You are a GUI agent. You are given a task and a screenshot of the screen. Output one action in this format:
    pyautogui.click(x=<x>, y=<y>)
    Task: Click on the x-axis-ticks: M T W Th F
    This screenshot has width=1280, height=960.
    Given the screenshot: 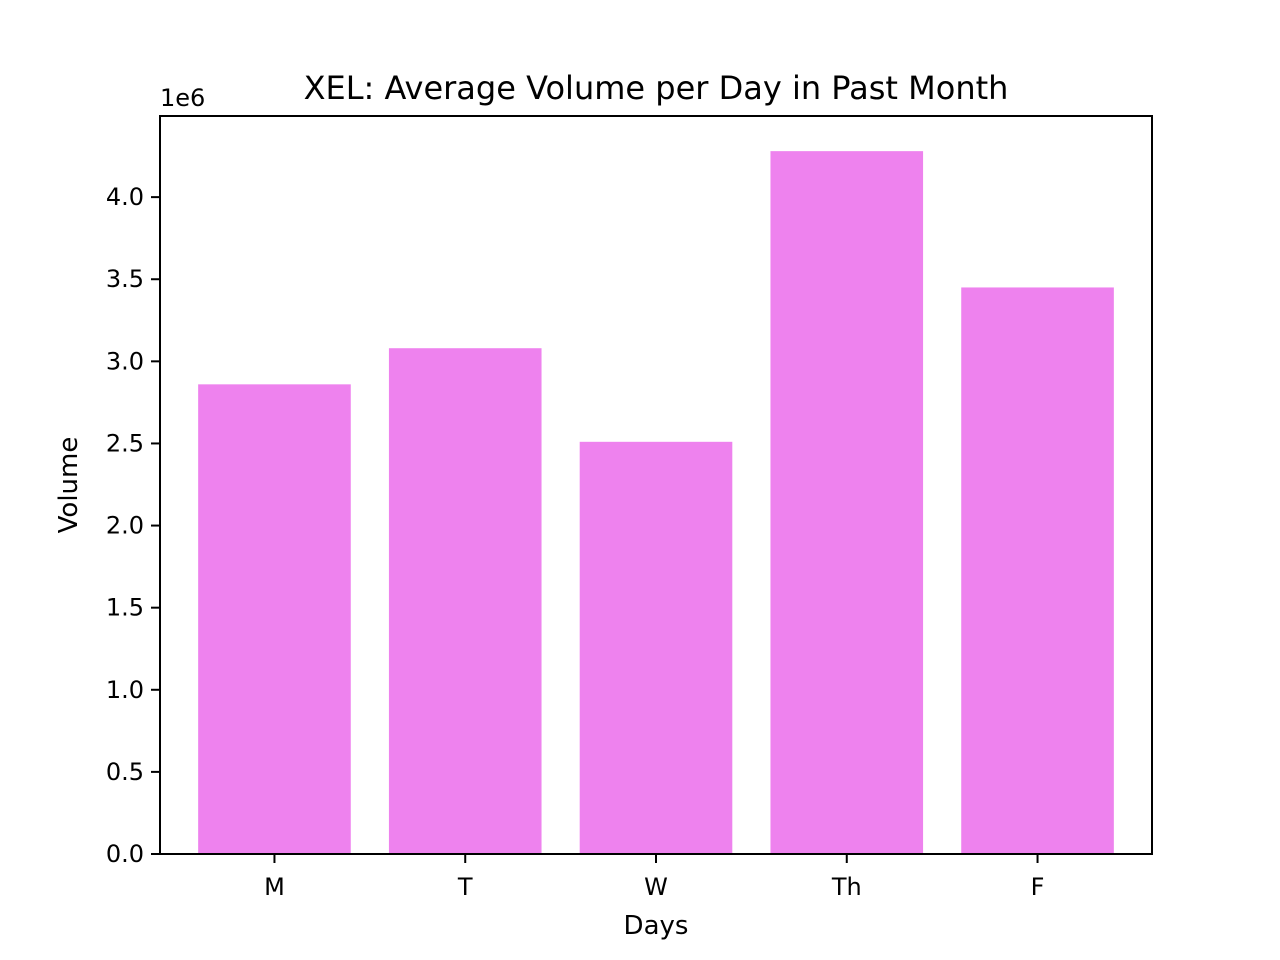 What is the action you would take?
    pyautogui.click(x=654, y=877)
    